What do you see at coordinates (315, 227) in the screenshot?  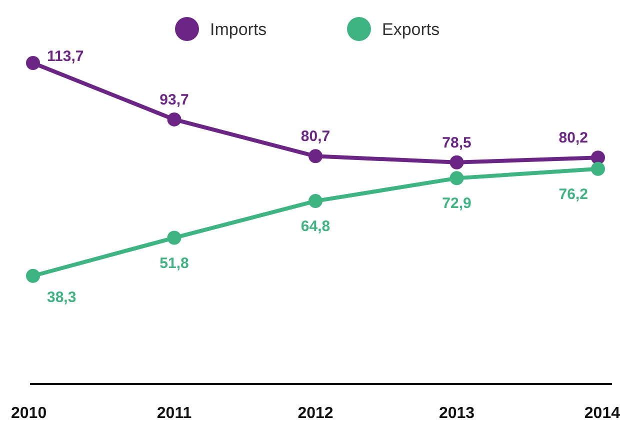 I see `data-label: 64,8` at bounding box center [315, 227].